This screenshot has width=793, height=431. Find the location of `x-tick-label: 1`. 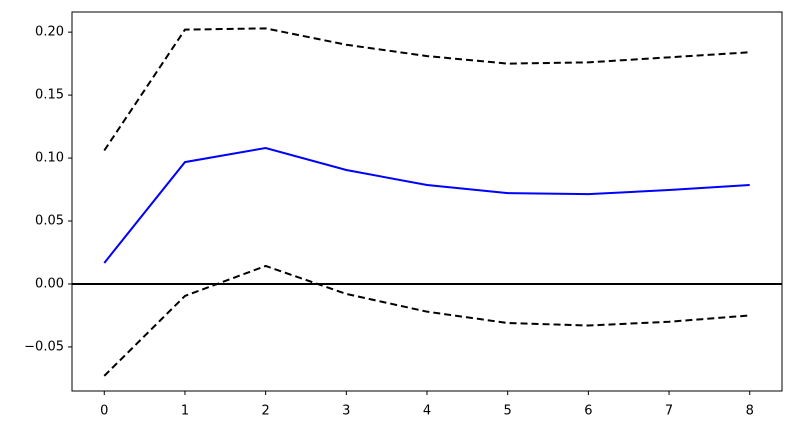

x-tick-label: 1 is located at coordinates (185, 411).